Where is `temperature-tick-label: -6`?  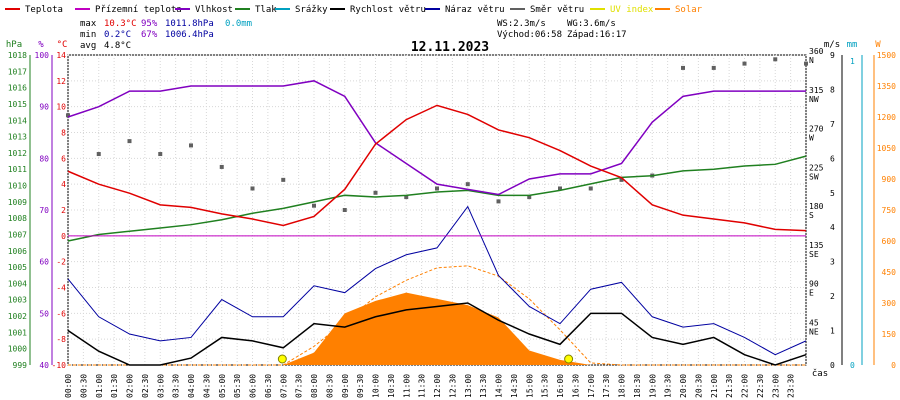 temperature-tick-label: -6 is located at coordinates (61, 313).